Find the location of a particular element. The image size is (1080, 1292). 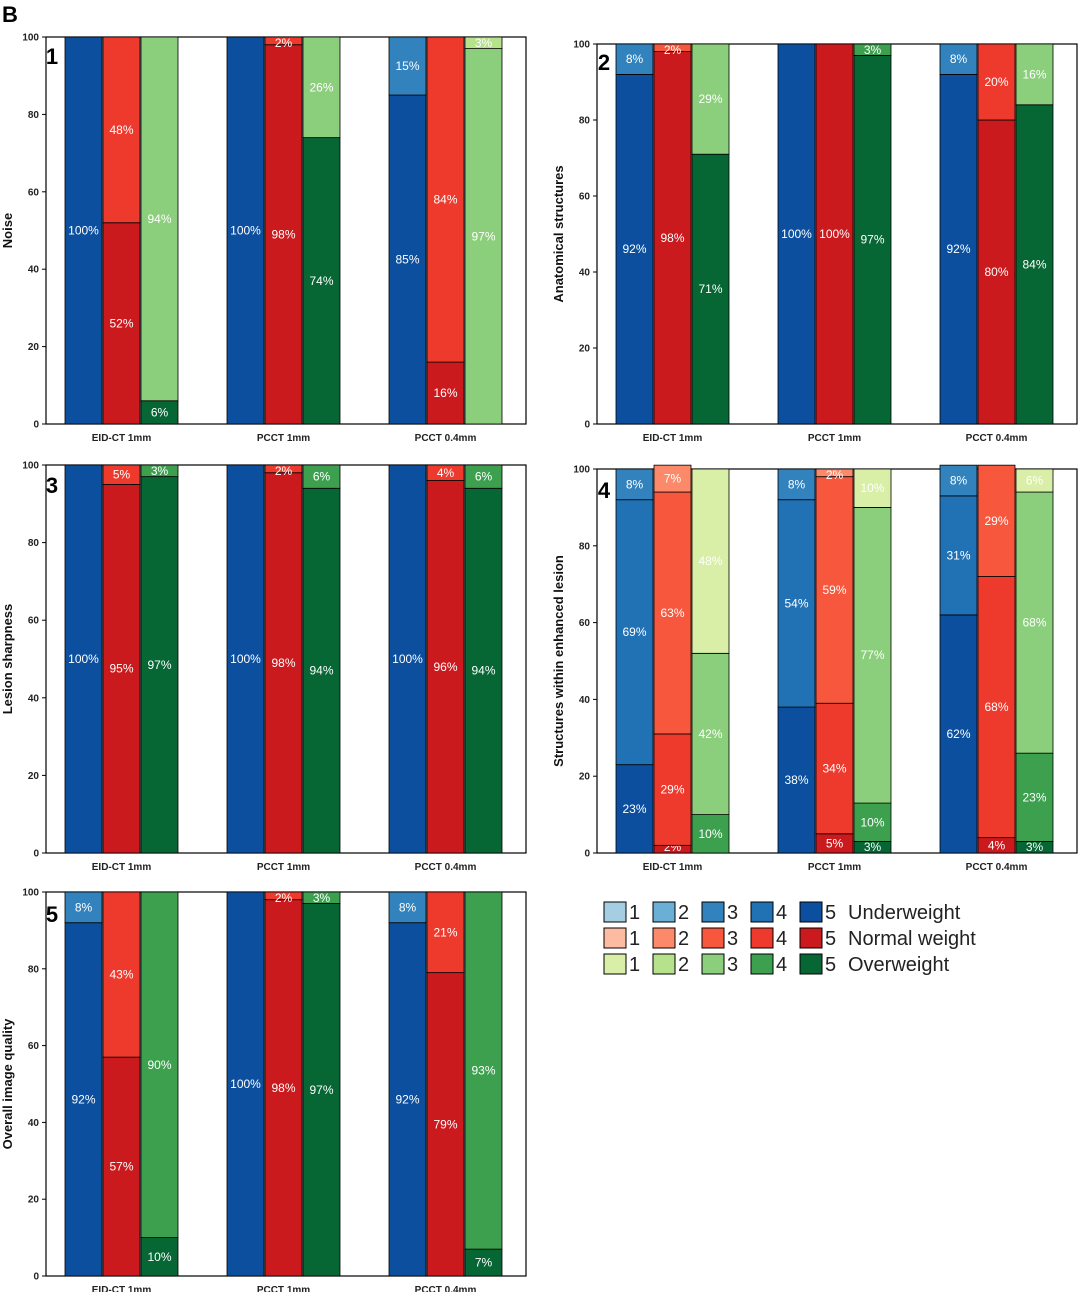

legend-score: 1 is located at coordinates (634, 965).